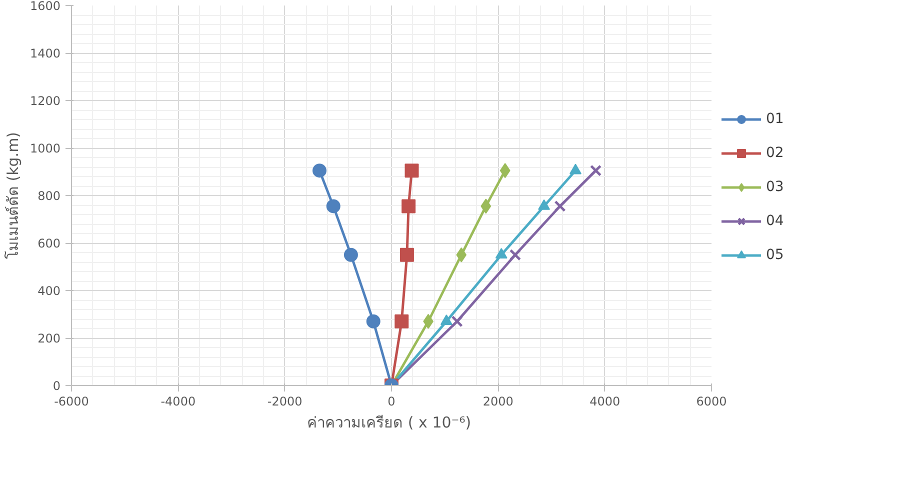  I want to click on y-tick-label: 800, so click(49, 196).